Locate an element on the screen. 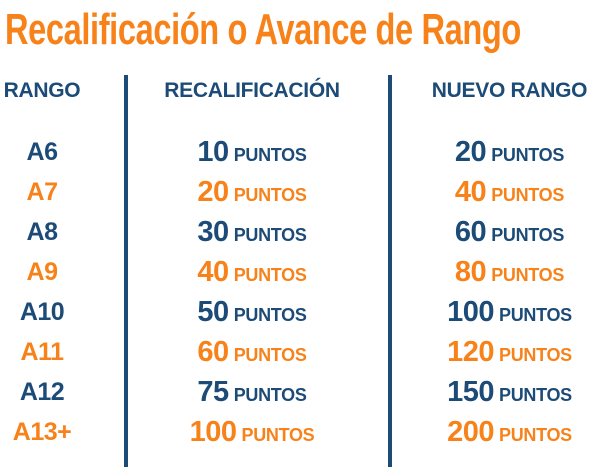 This screenshot has width=600, height=467. nuevo-rango-points-cell: 120 PUNTOS is located at coordinates (509, 352).